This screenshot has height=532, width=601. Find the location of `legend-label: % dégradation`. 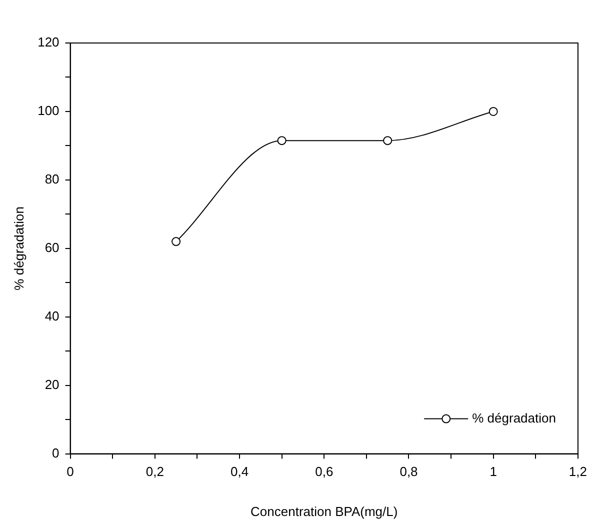

legend-label: % dégradation is located at coordinates (514, 418).